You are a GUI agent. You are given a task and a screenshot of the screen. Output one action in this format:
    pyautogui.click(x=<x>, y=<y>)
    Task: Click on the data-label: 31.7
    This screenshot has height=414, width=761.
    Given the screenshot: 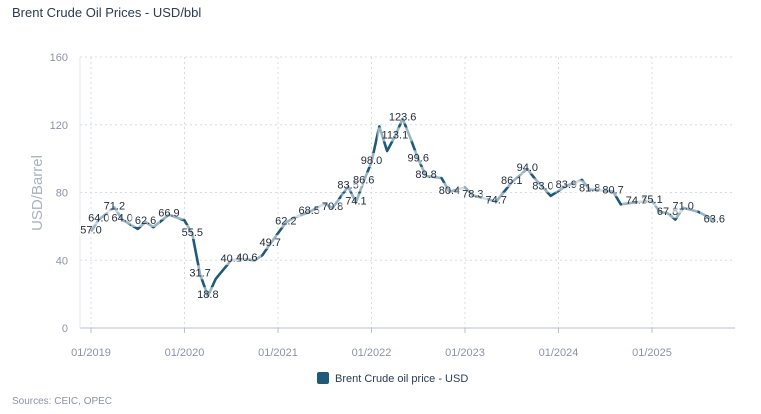 What is the action you would take?
    pyautogui.click(x=200, y=272)
    